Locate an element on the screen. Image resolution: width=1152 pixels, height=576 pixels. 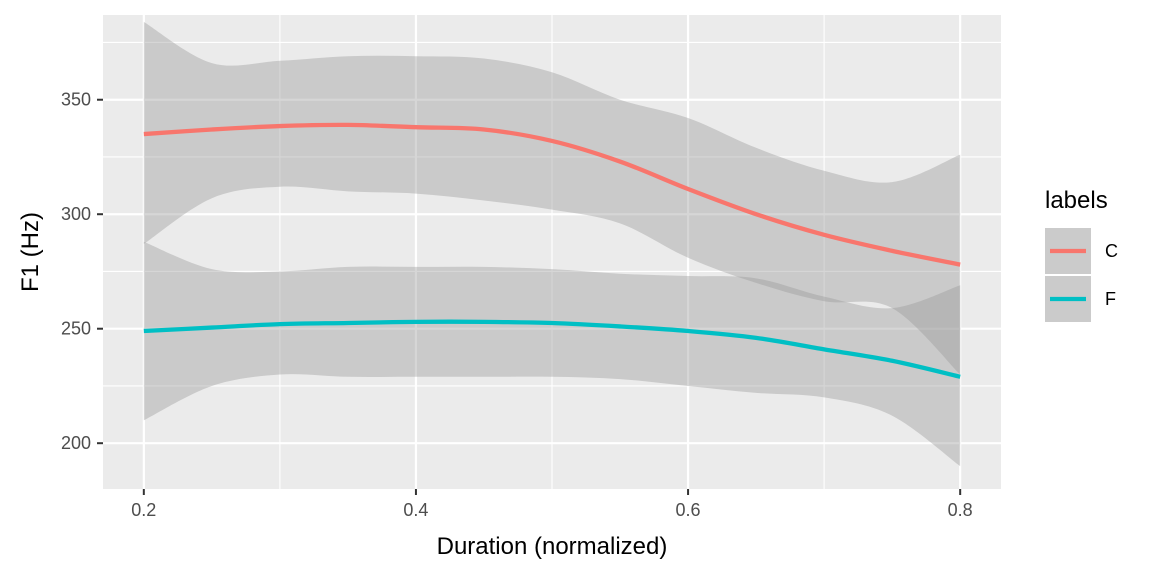
x-tick-label: 0.8 is located at coordinates (960, 510).